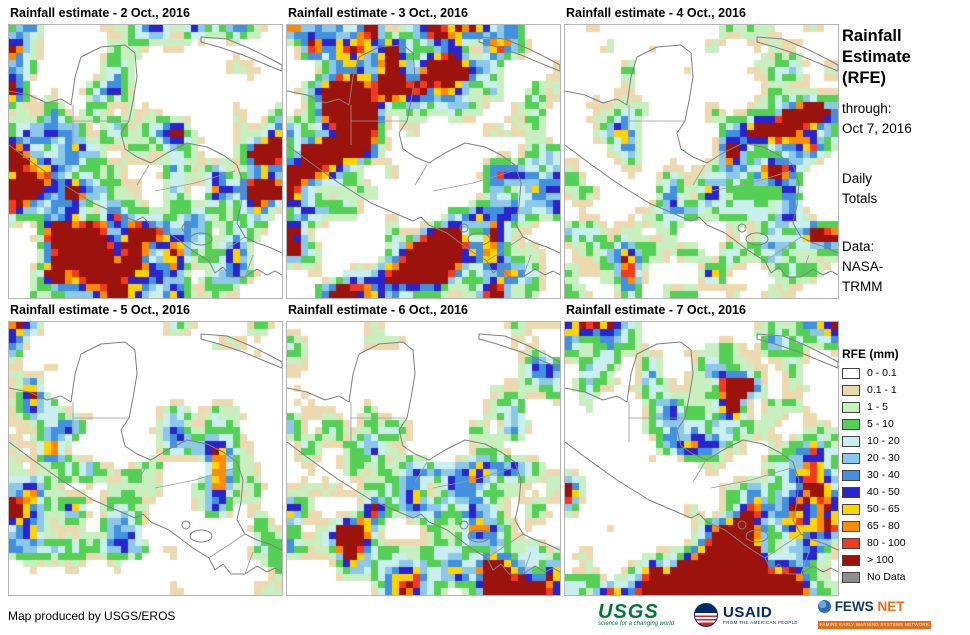 The width and height of the screenshot is (970, 635). Describe the element at coordinates (876, 57) in the screenshot. I see `sidebar-title-line: Estimate` at that location.